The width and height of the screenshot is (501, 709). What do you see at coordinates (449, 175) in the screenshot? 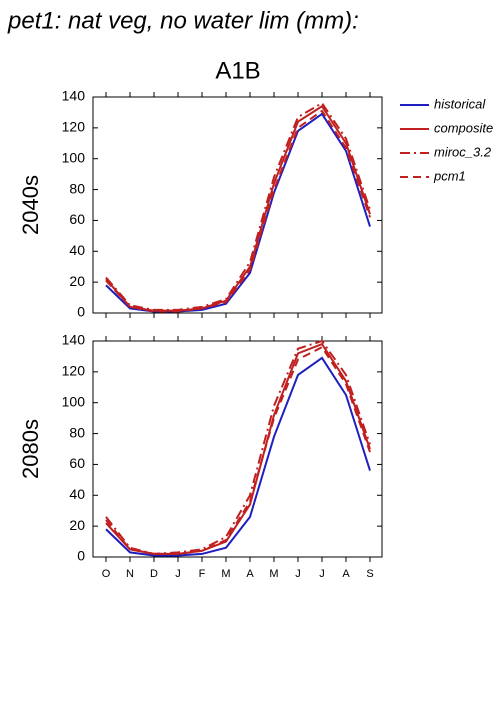
I see `legend-label: pcm1` at bounding box center [449, 175].